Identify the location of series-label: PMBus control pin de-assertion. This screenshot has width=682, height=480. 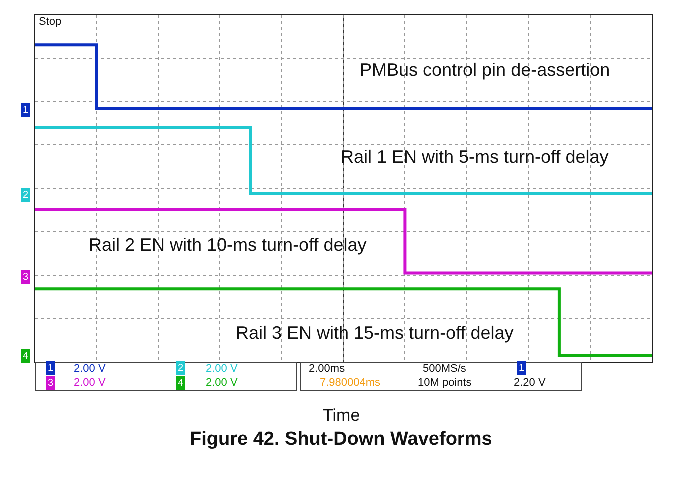
(485, 70).